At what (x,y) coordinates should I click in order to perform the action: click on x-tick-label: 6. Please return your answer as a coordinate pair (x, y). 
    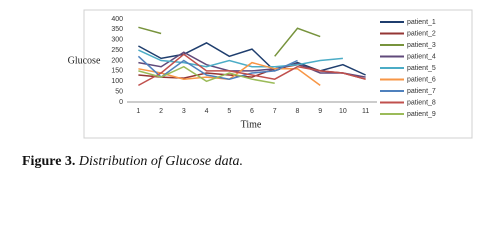
    Looking at the image, I should click on (252, 111).